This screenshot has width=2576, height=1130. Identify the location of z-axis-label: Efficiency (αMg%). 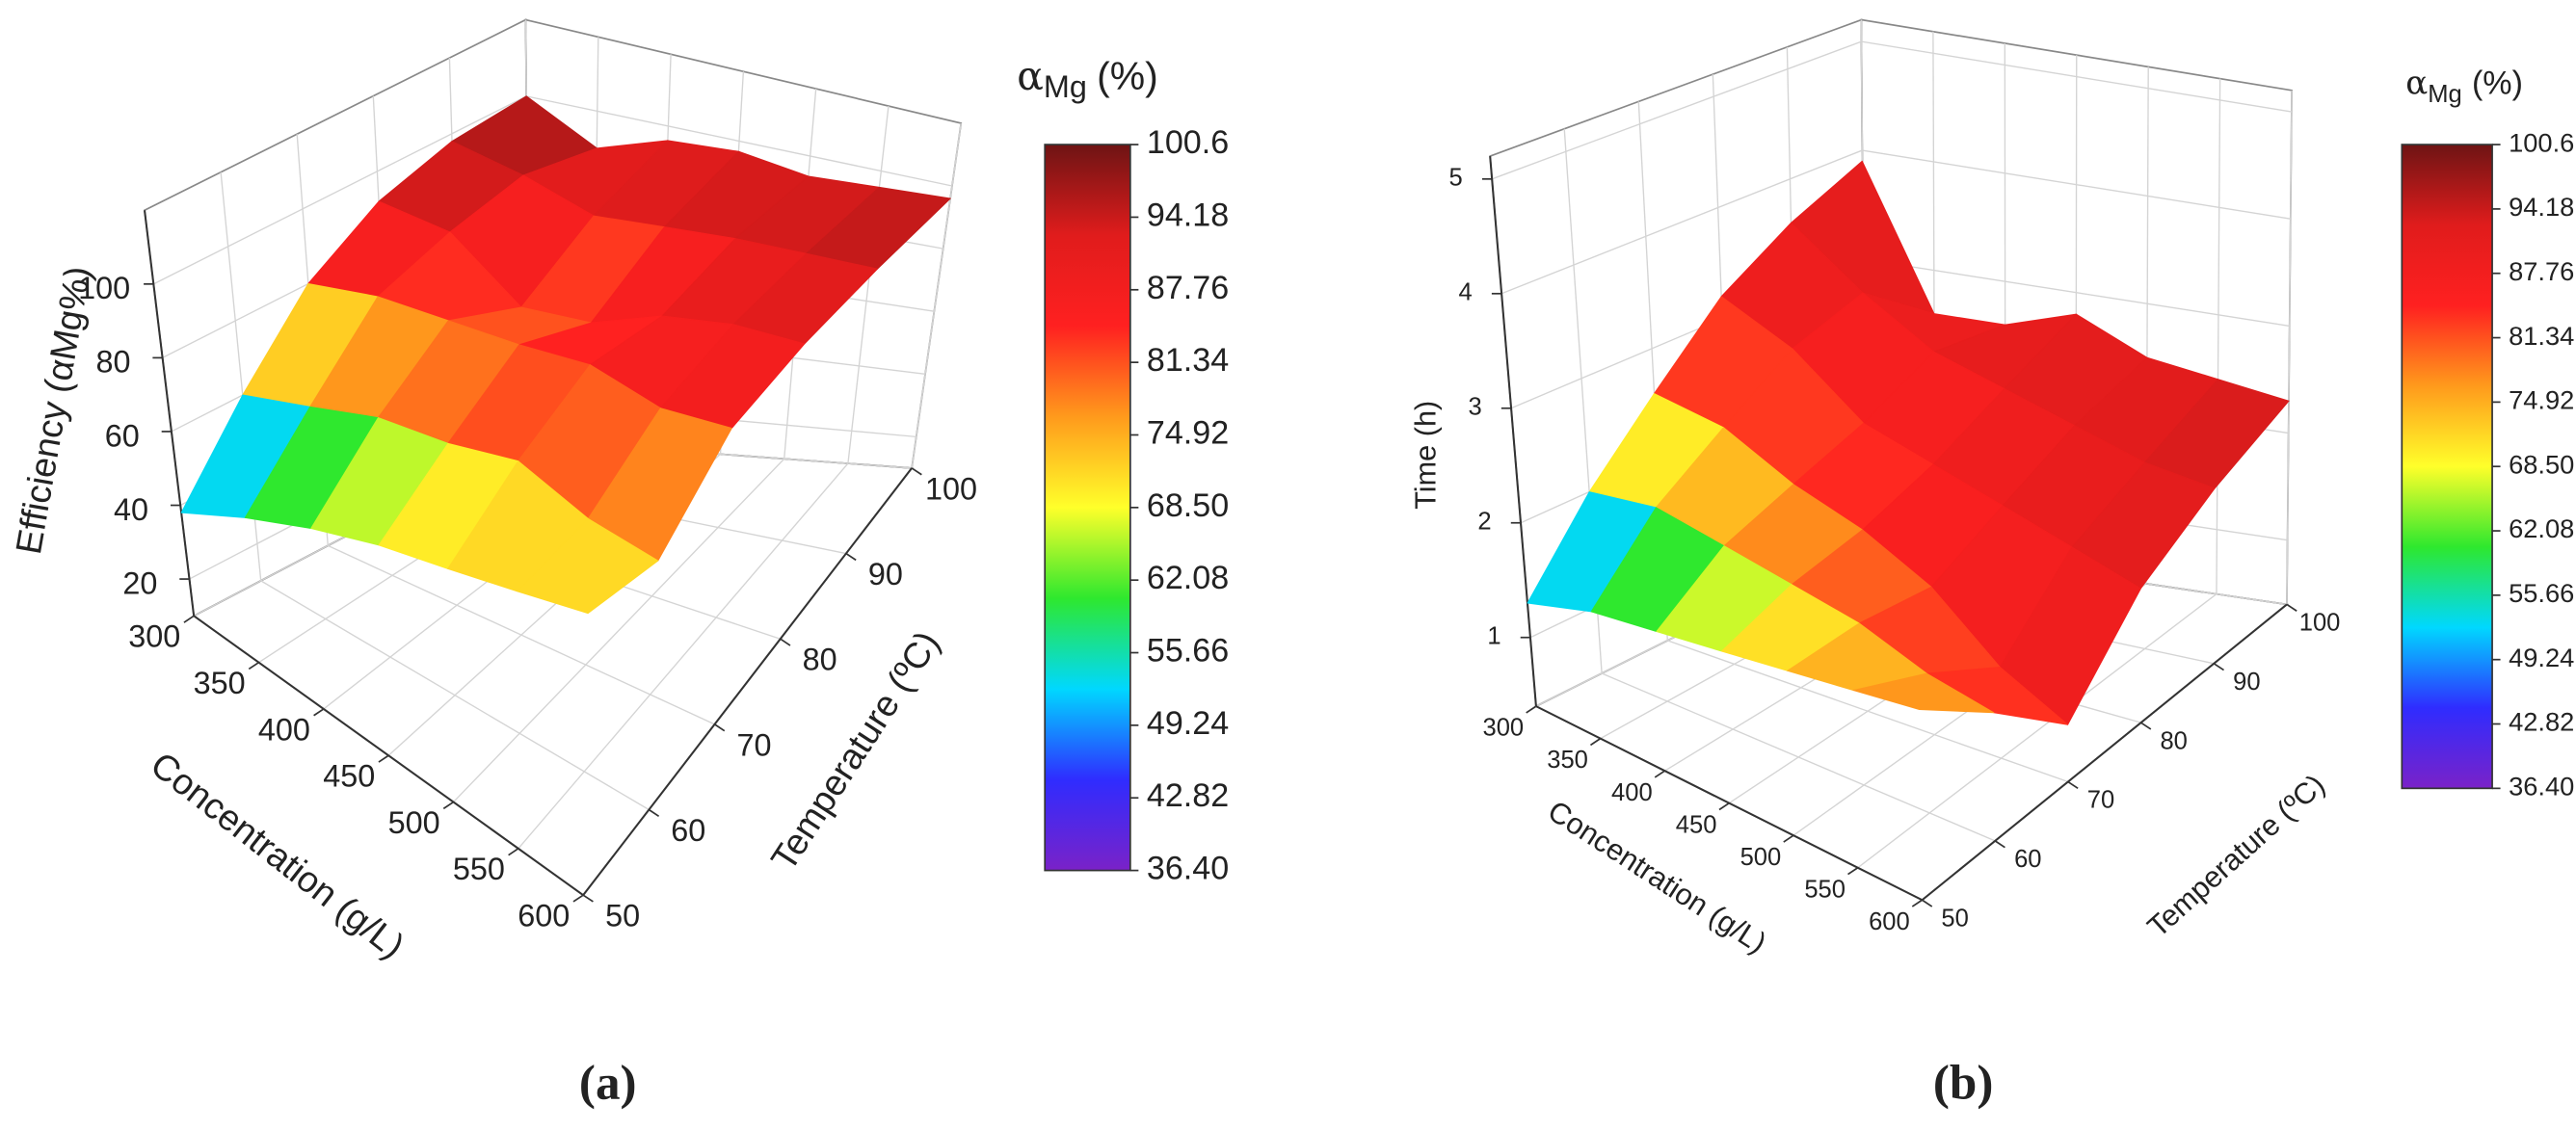
(53, 410).